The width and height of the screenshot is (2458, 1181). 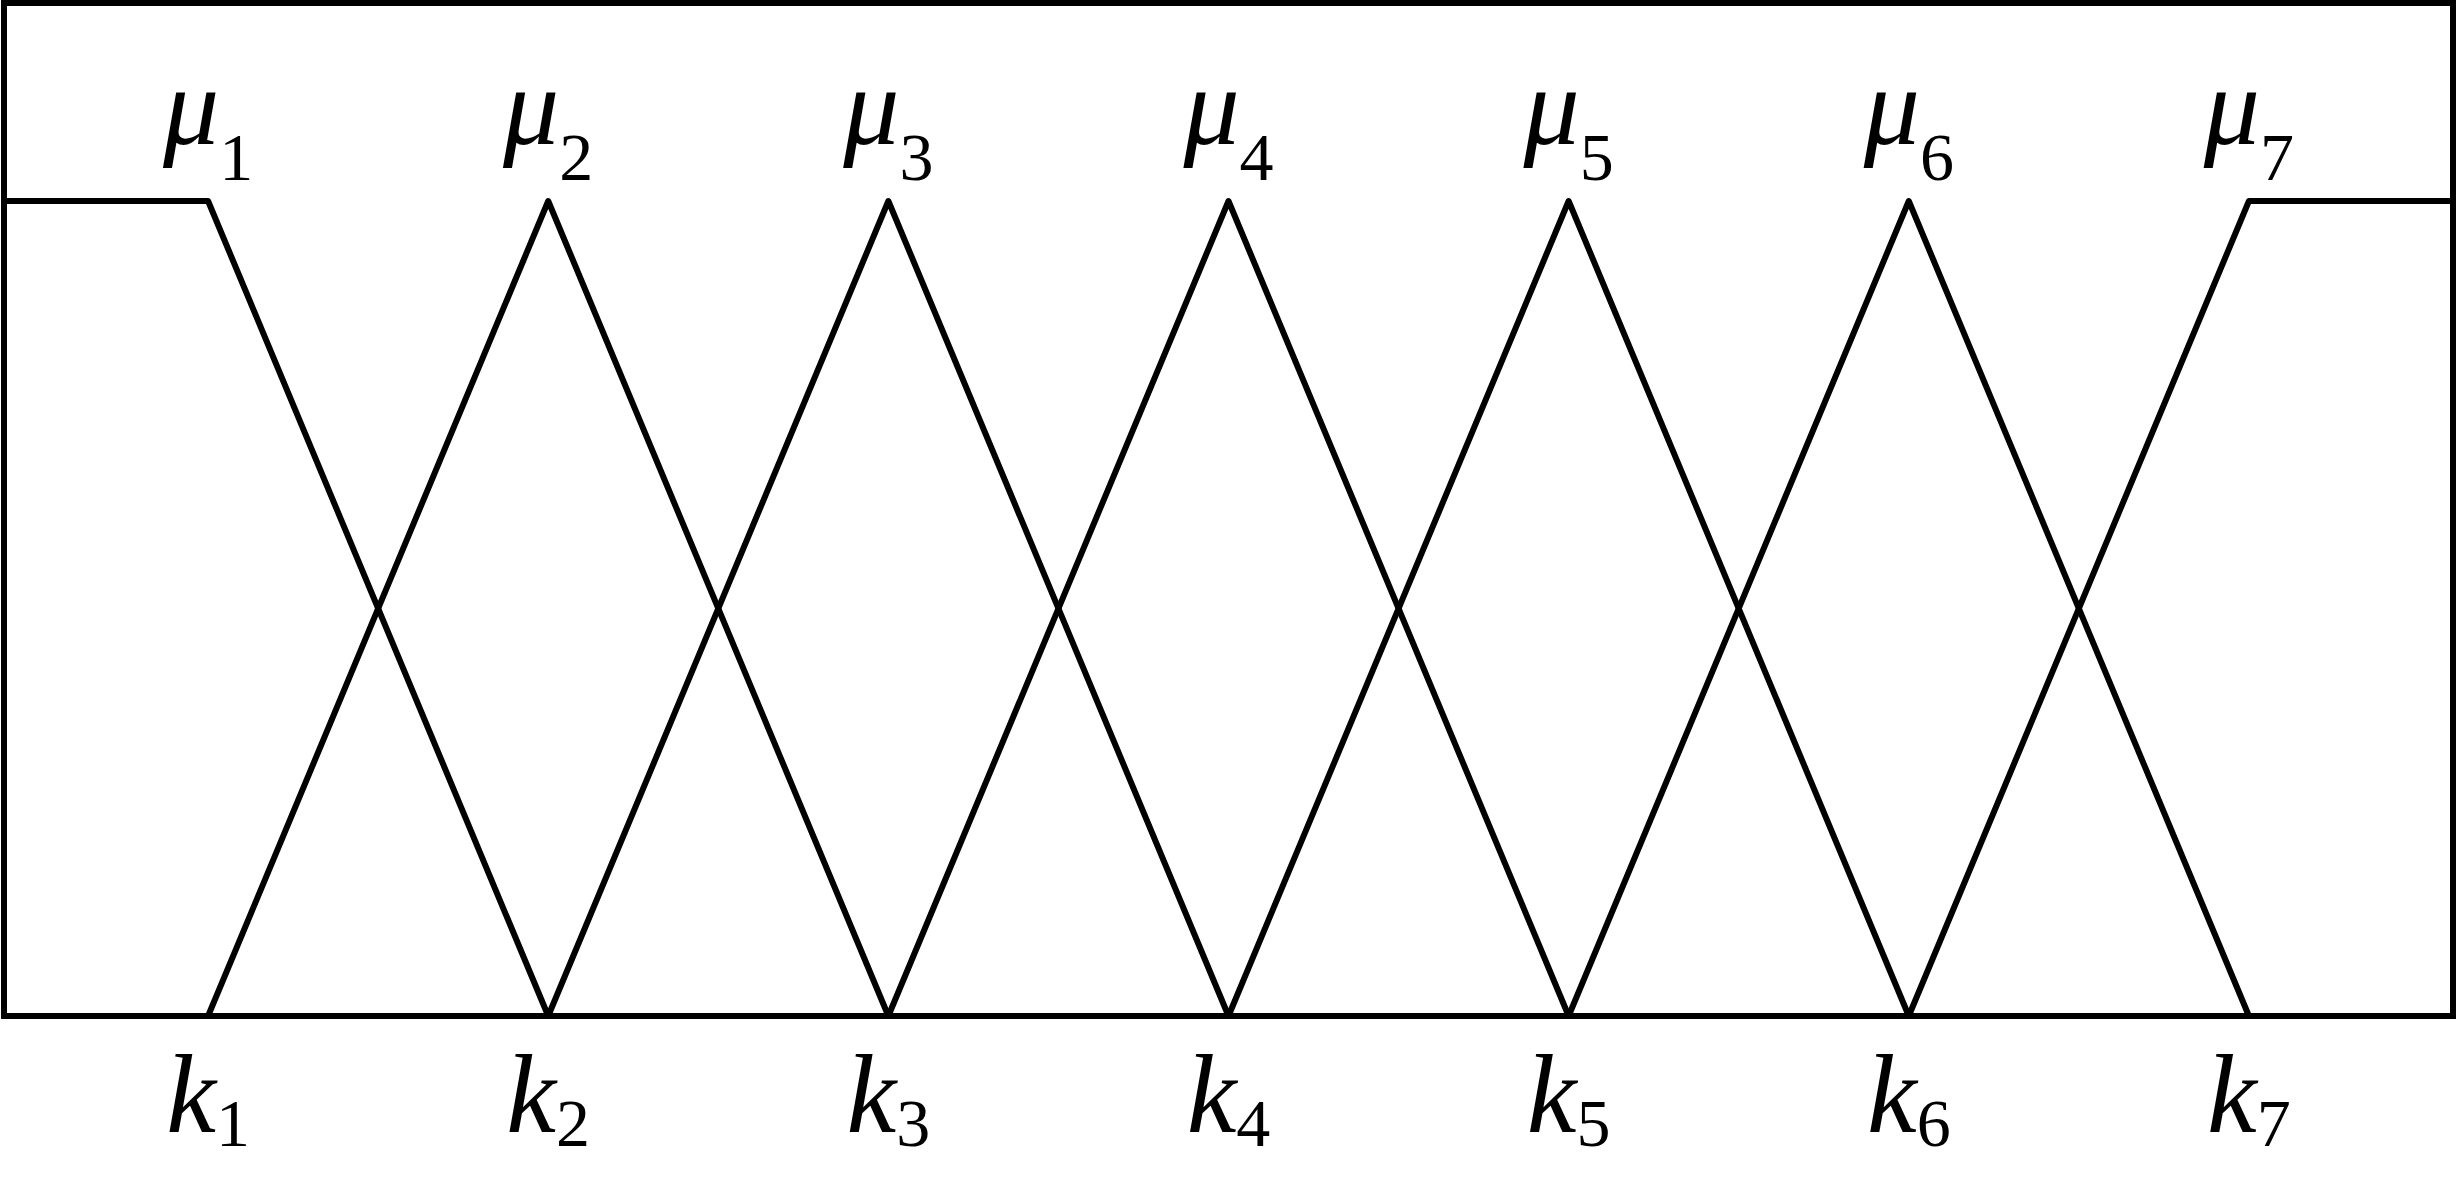 I want to click on series-label: μ$_{4}$, so click(x=1228, y=119).